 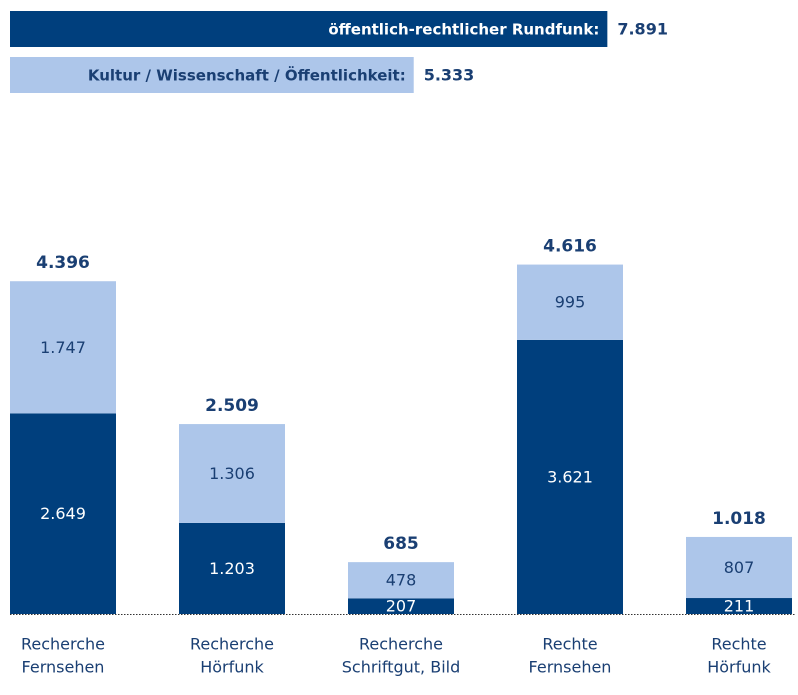 I want to click on legend-label: öffentlich-rechtlicher Rundfunk:, so click(x=463, y=30).